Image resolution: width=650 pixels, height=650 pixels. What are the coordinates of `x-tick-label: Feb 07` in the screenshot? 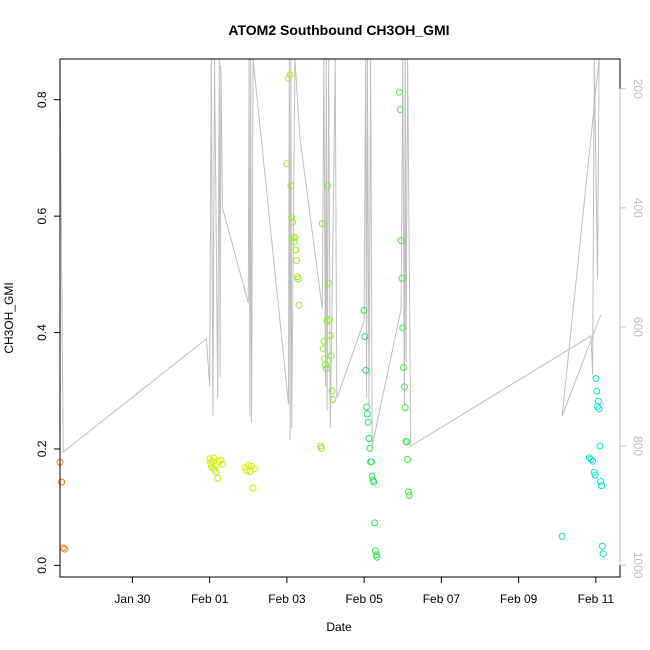 It's located at (442, 599).